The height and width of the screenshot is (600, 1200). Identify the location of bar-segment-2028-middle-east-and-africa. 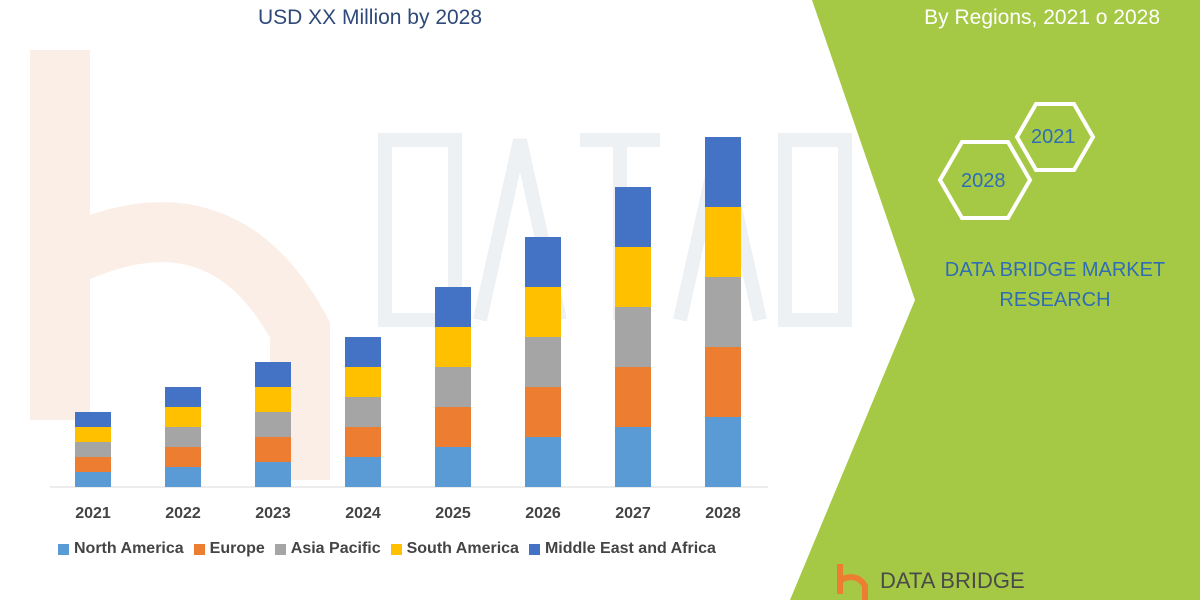
(723, 172).